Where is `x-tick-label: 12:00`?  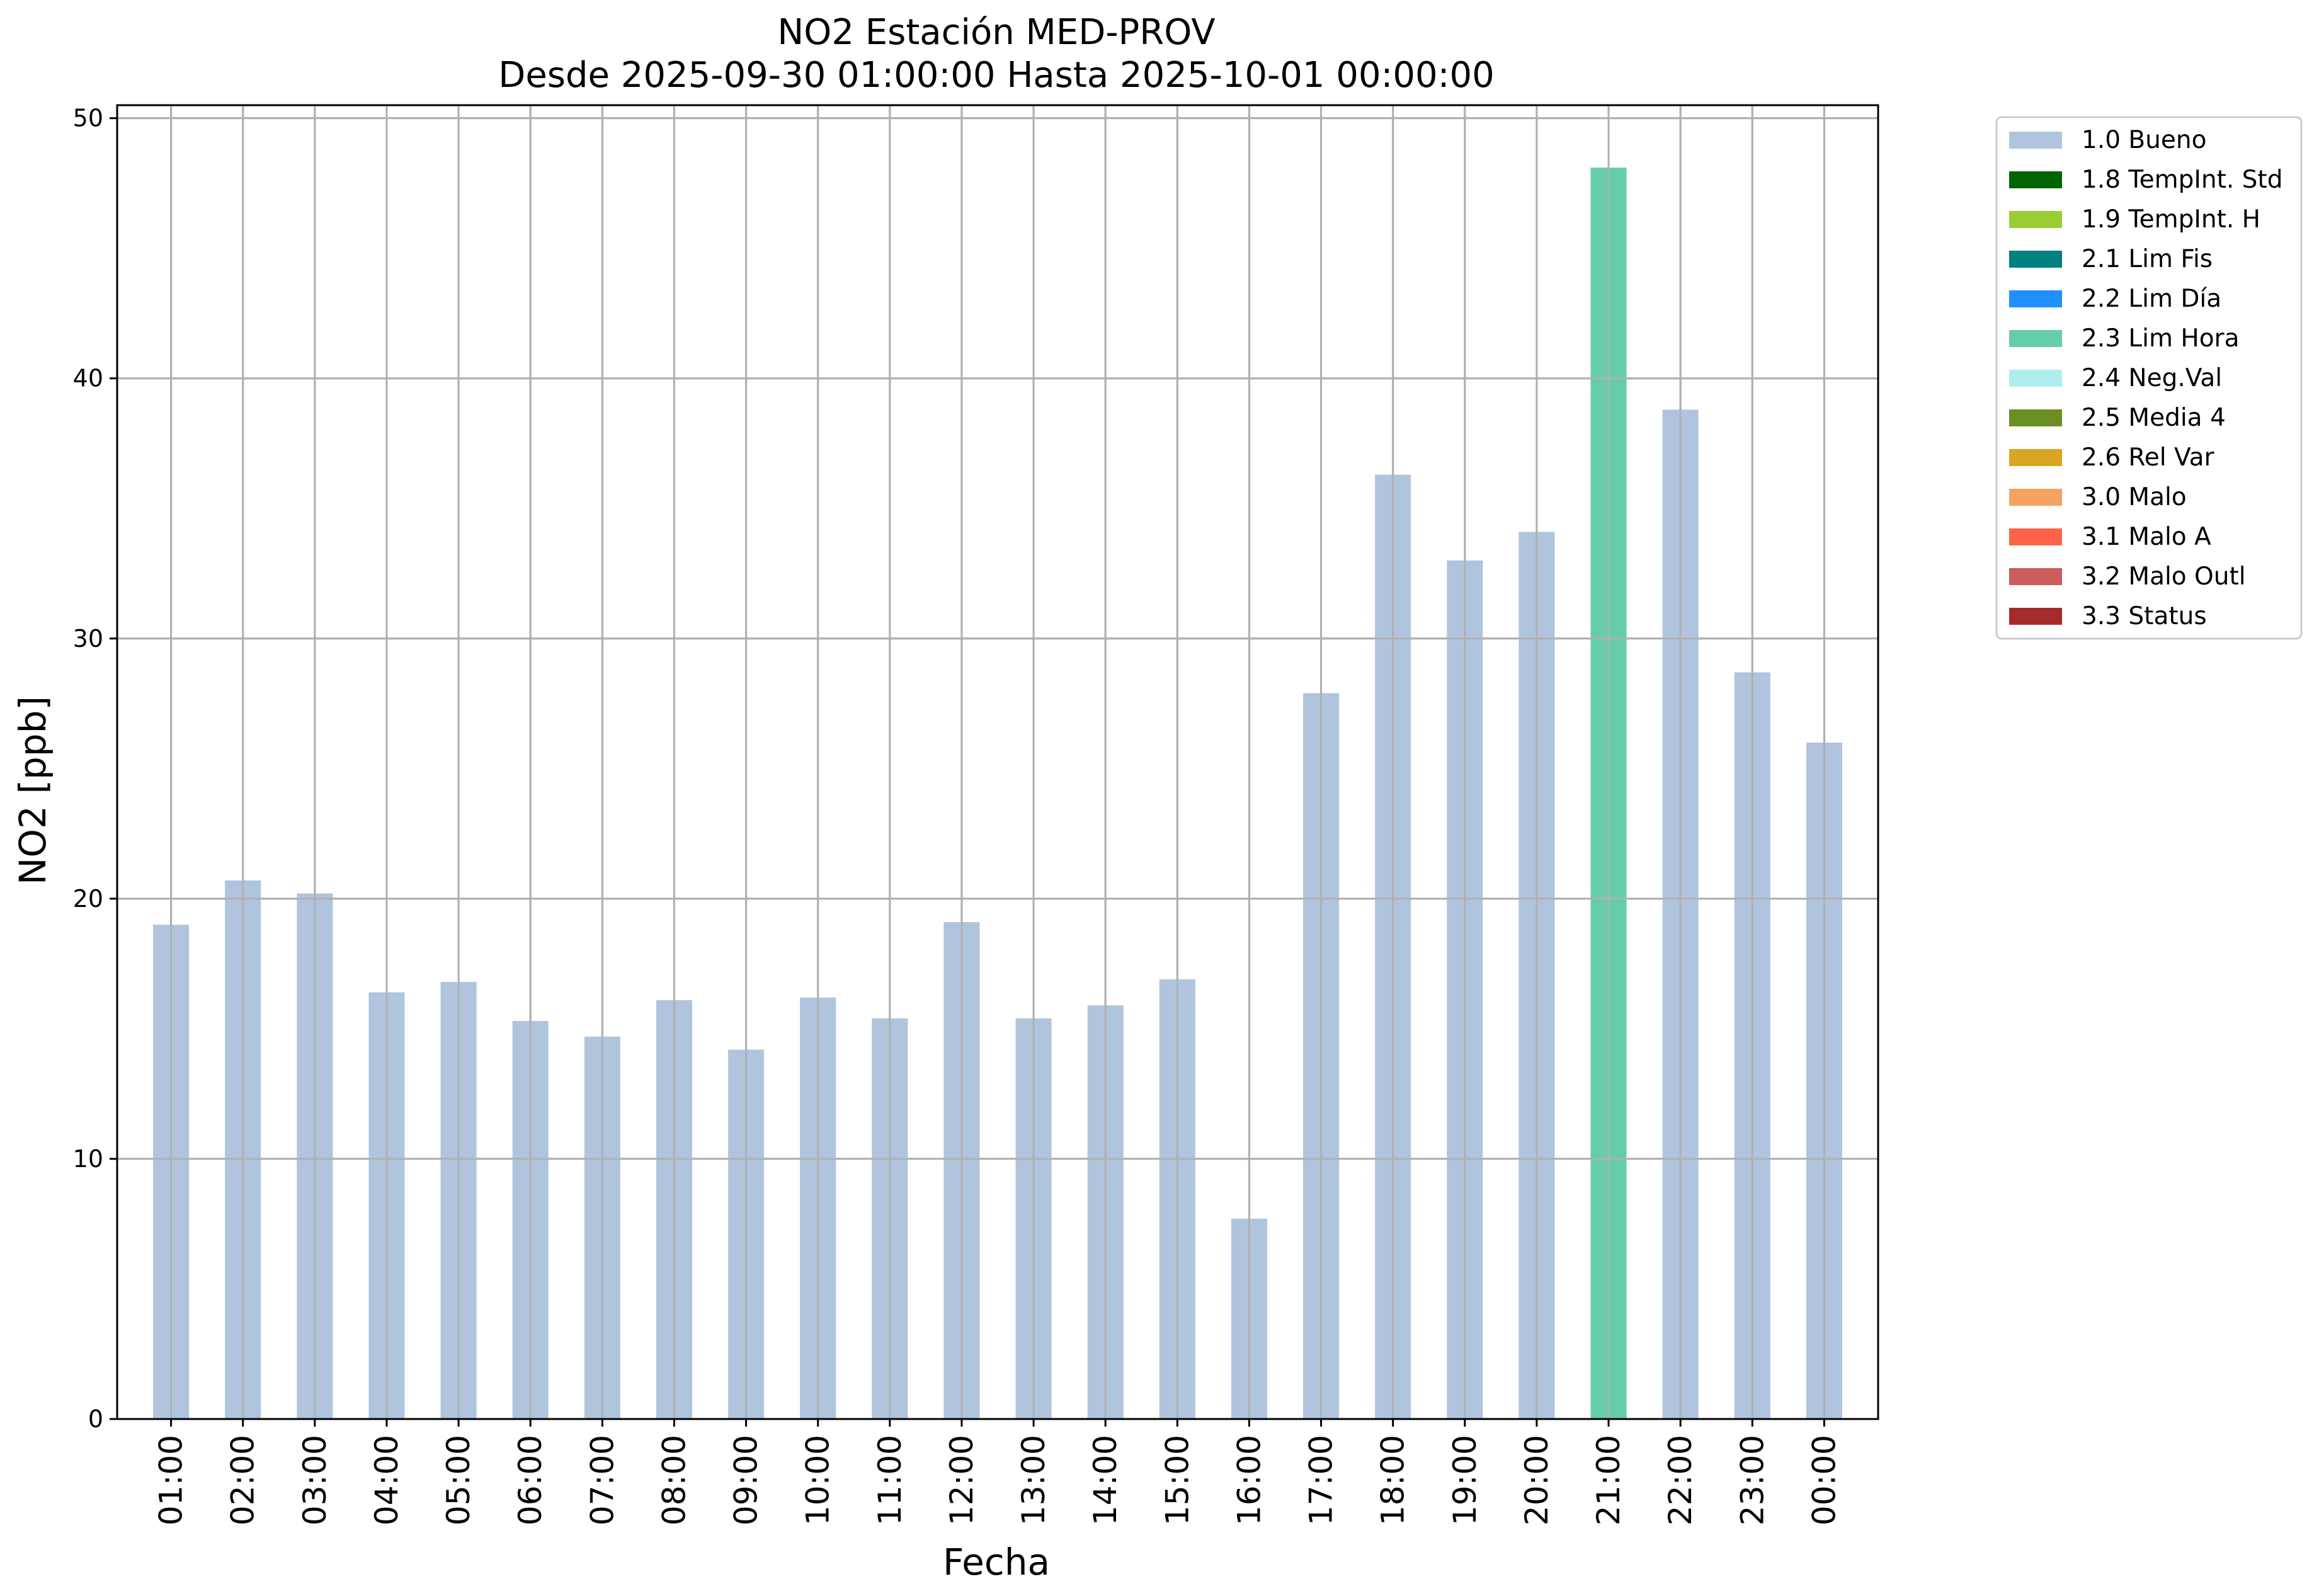
x-tick-label: 12:00 is located at coordinates (961, 1480).